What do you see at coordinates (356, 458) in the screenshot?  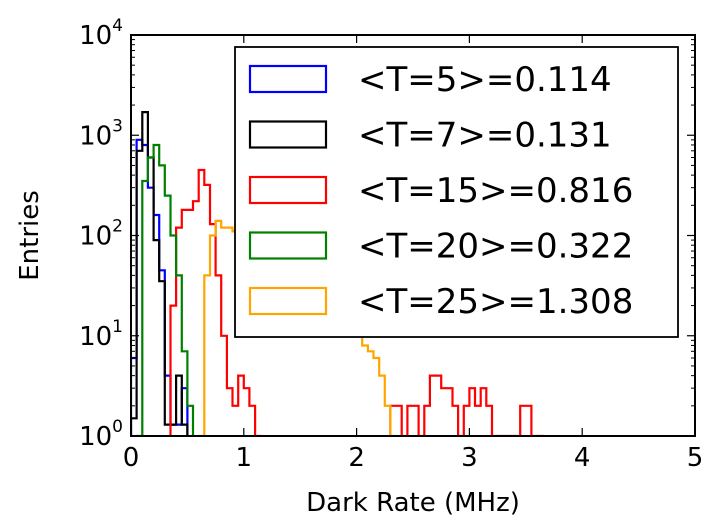 I see `x-tick-label: 2` at bounding box center [356, 458].